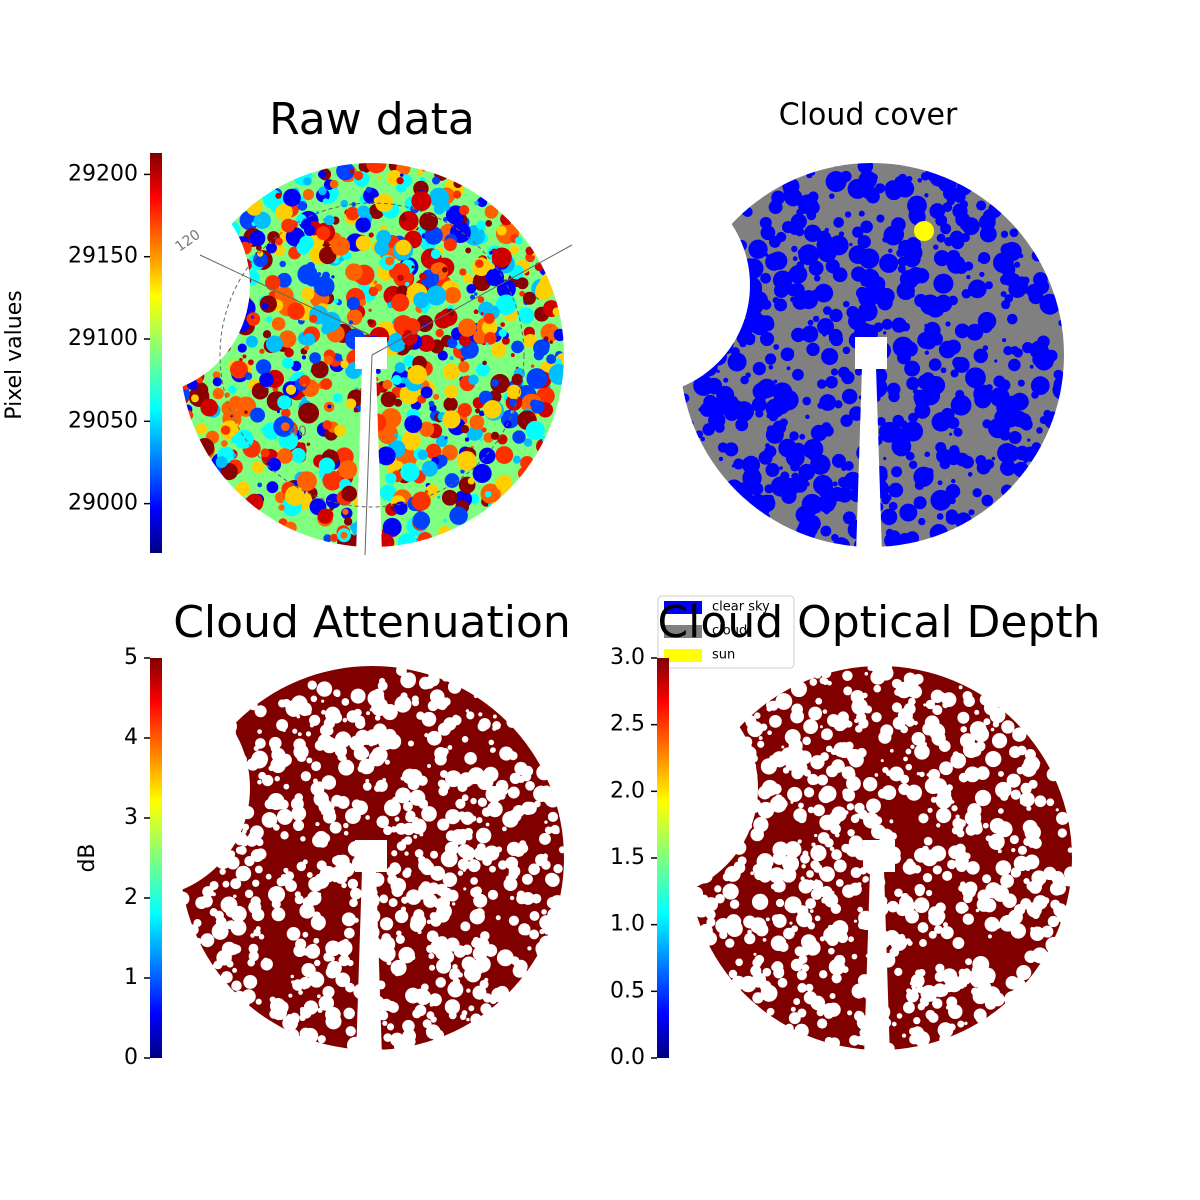 This screenshot has width=1200, height=1200. Describe the element at coordinates (131, 1057) in the screenshot. I see `colorbar-tick-label: 0` at that location.